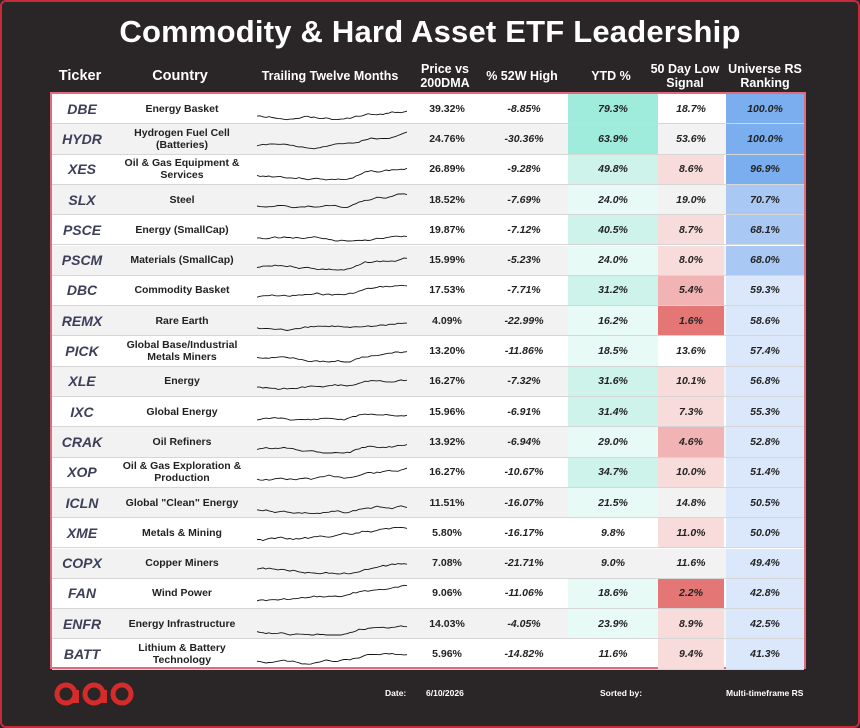  I want to click on country-cell: Materials (SmallCap), so click(182, 260).